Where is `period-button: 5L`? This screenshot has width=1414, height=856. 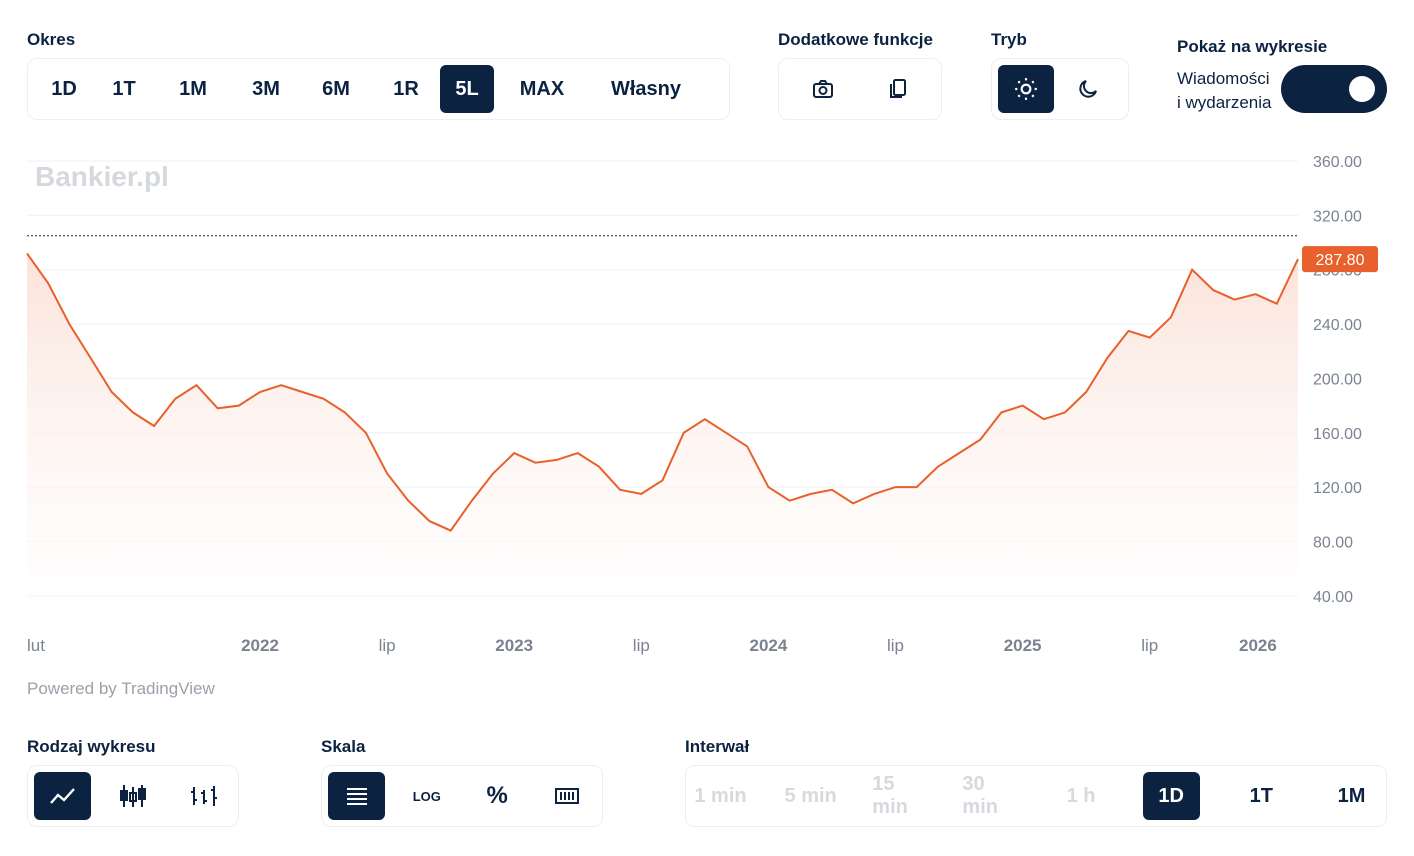 period-button: 5L is located at coordinates (467, 89).